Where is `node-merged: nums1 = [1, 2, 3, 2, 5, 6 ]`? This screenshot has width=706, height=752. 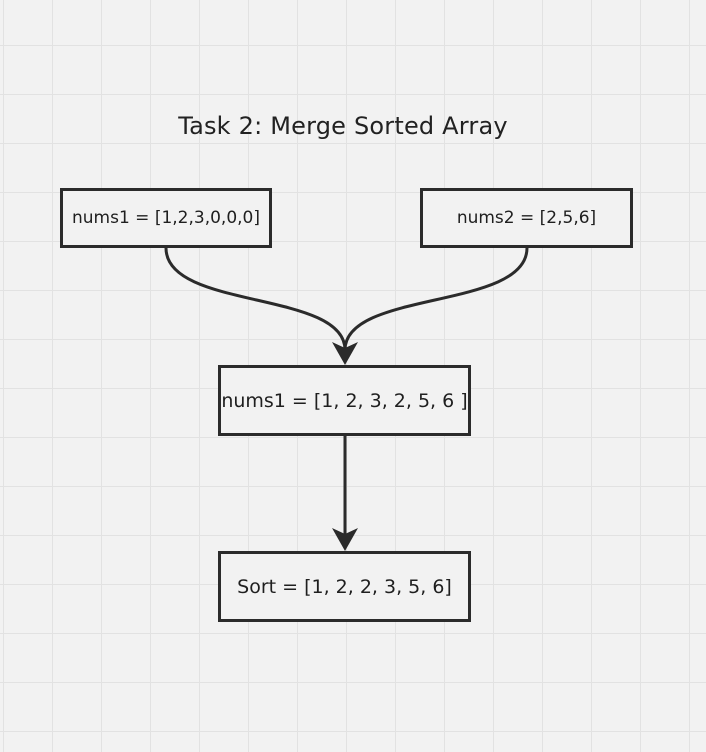 node-merged: nums1 = [1, 2, 3, 2, 5, 6 ] is located at coordinates (344, 400).